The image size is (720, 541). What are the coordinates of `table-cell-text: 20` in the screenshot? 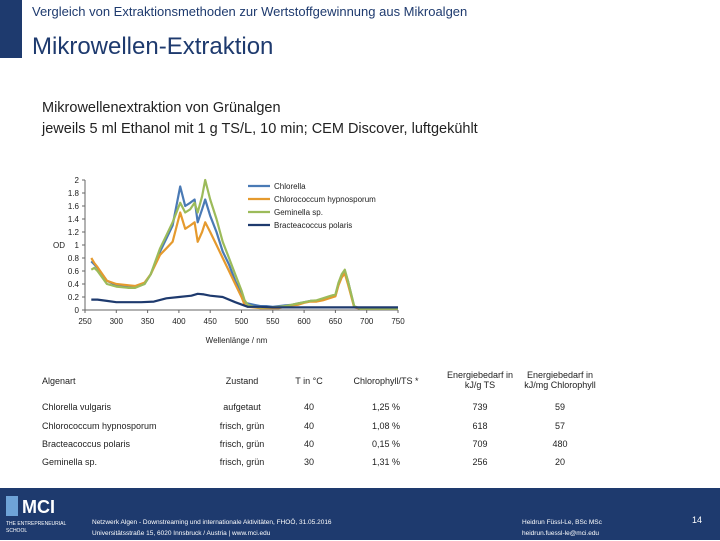 It's located at (559, 462).